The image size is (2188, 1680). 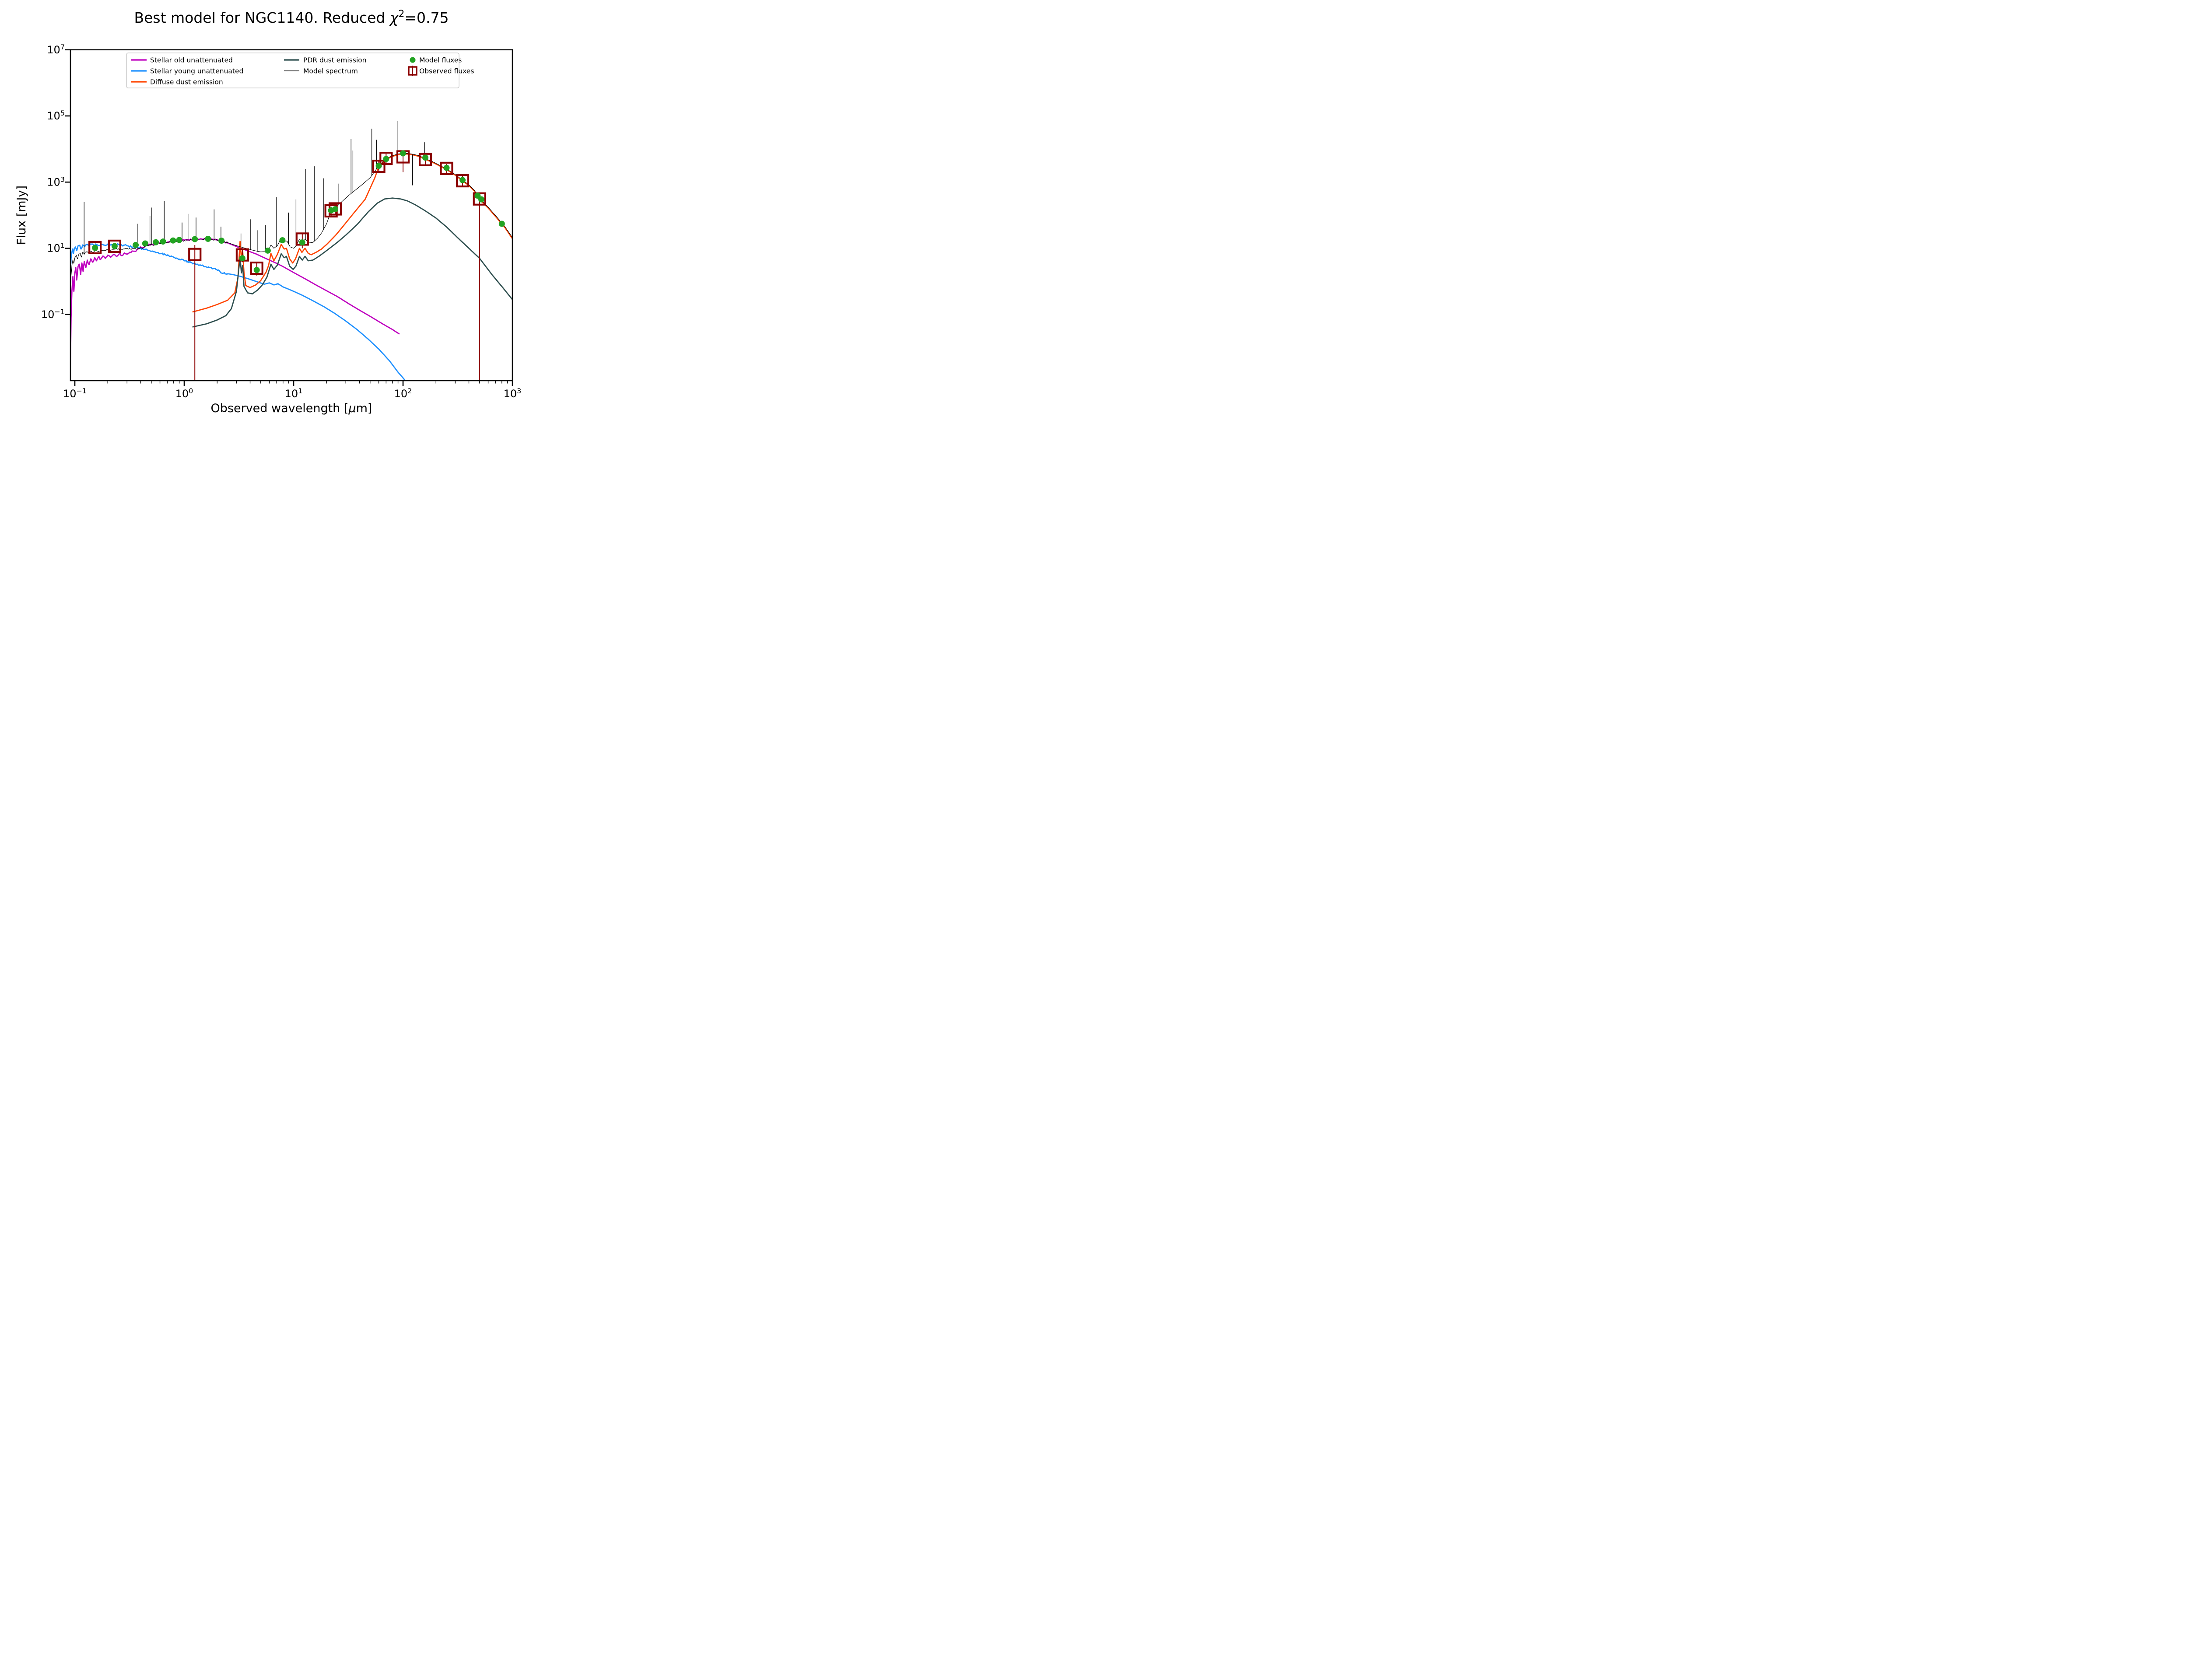 I want to click on x-tick-label: 10², so click(x=403, y=393).